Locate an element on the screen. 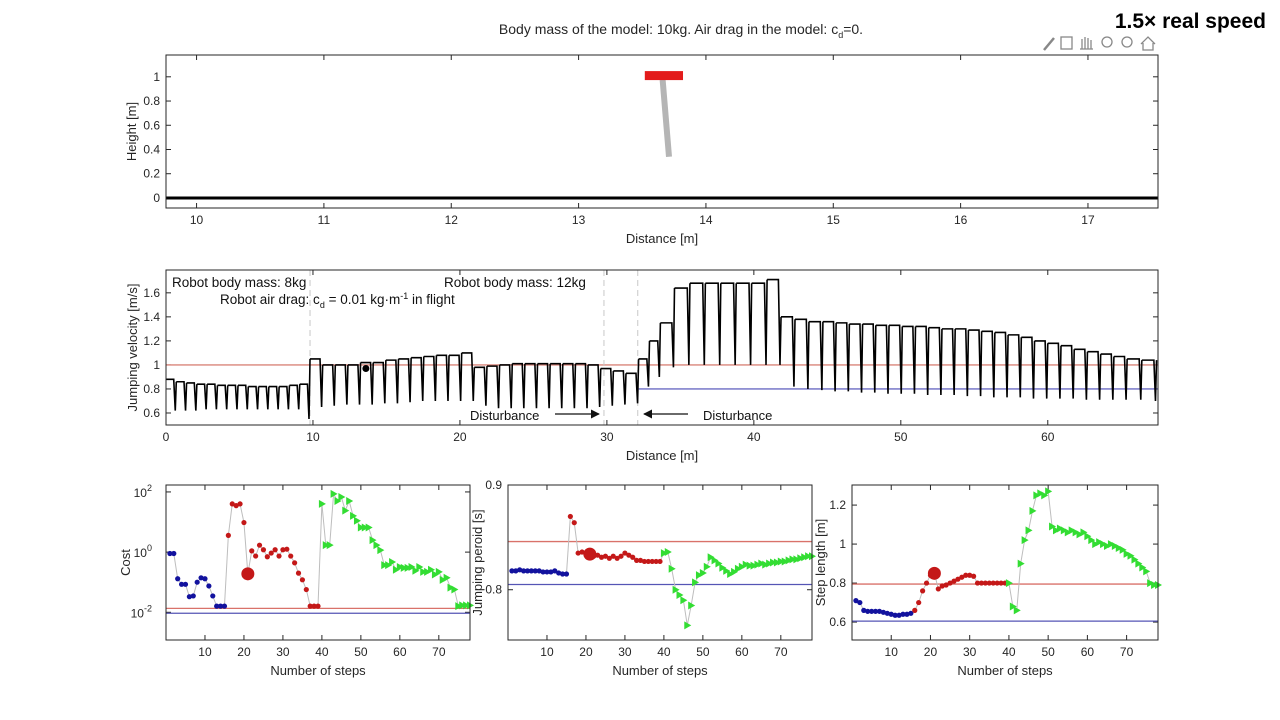  datatip-icon is located at coordinates (1066, 43).